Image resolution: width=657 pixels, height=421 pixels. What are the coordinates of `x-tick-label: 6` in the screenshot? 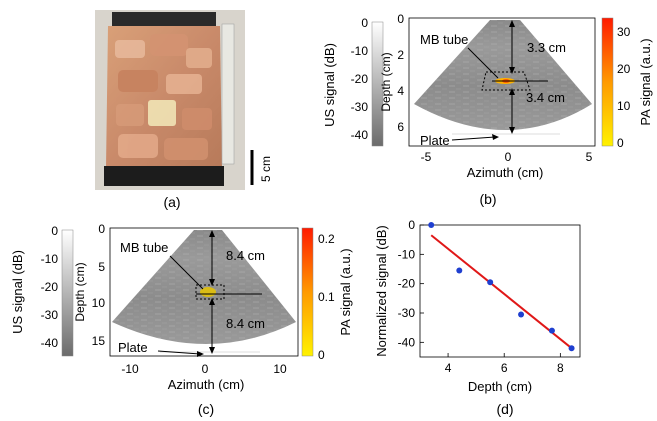 It's located at (504, 368).